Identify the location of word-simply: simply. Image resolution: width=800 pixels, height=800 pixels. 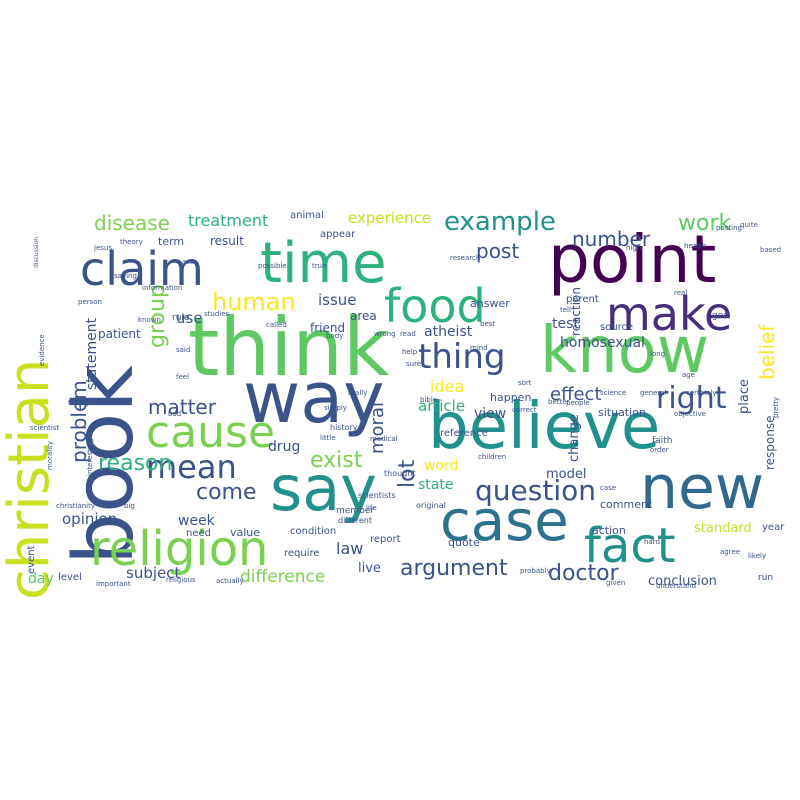
(335, 408).